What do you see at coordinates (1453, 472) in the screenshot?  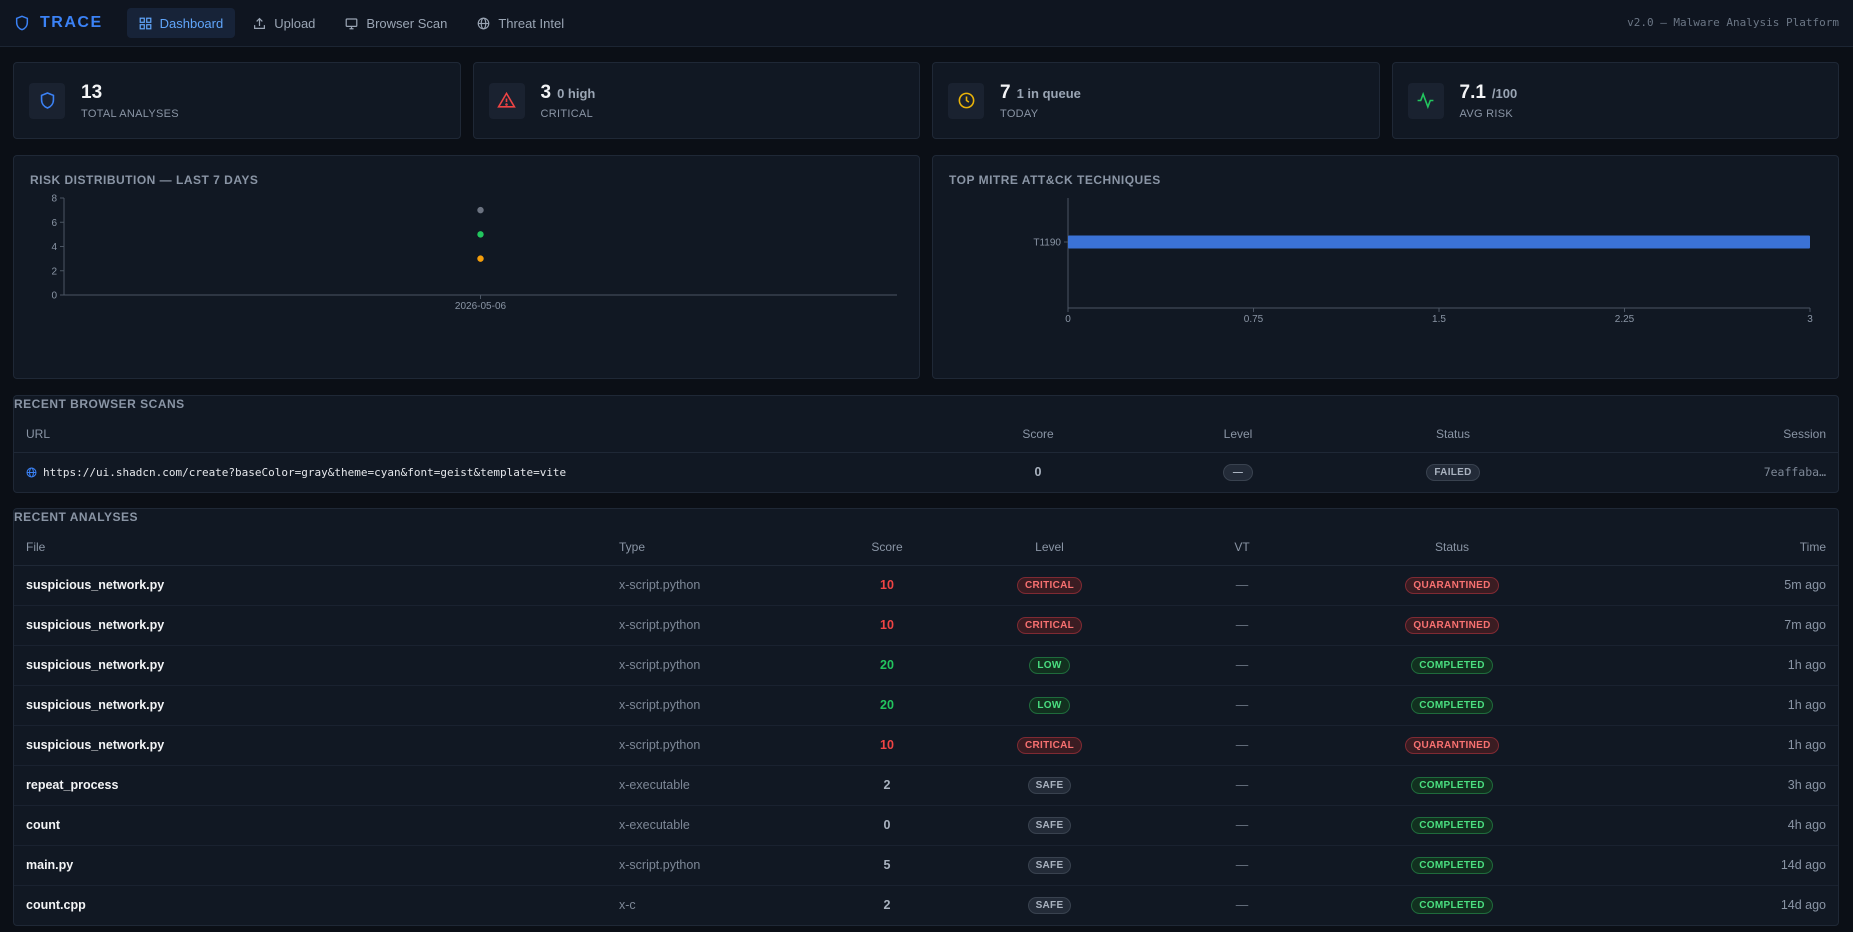 I see `status-badge: FAILED` at bounding box center [1453, 472].